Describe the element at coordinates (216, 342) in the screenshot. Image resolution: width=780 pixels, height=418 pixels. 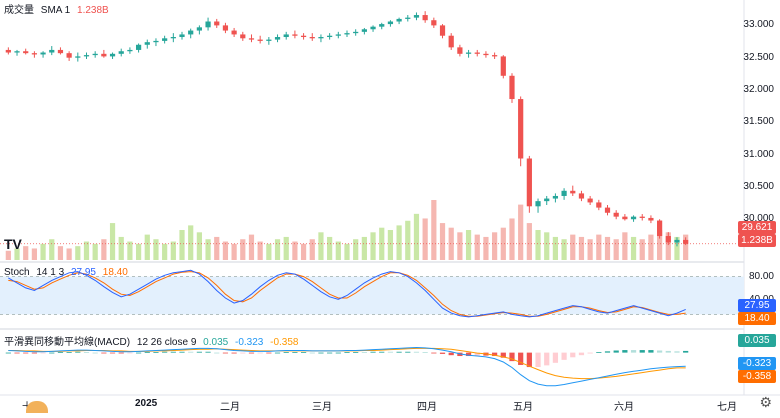
I see `macd-hist-value: 0.035` at that location.